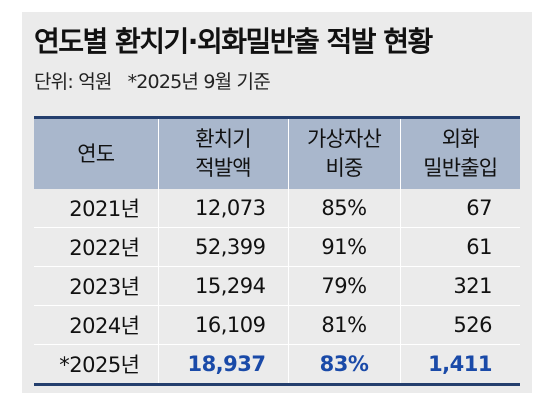  Describe the element at coordinates (96, 365) in the screenshot. I see `cell-year: *2025년` at that location.